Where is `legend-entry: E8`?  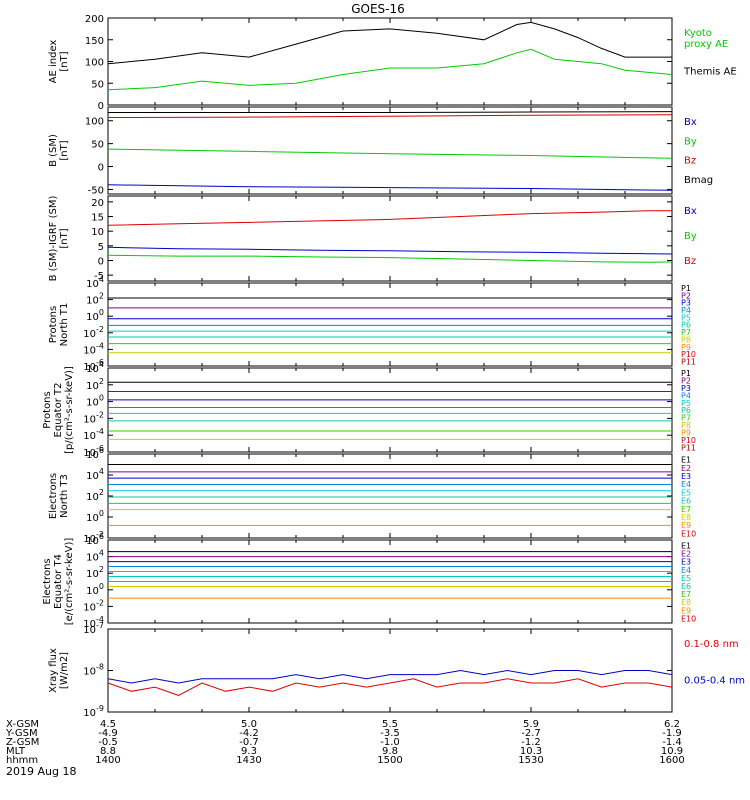 legend-entry: E8 is located at coordinates (686, 517).